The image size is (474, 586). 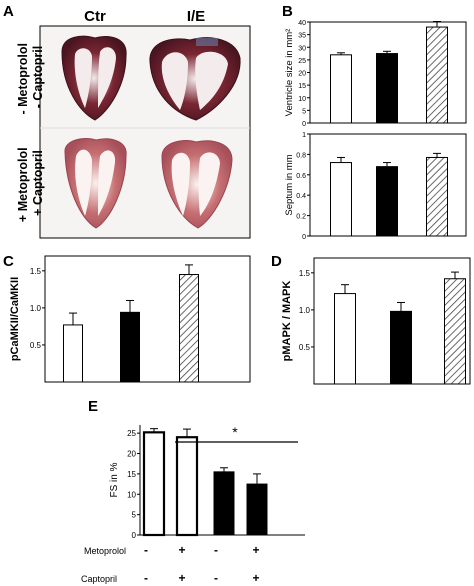 I want to click on treatment-signs: - + - + - + - +, so click(x=202, y=564).